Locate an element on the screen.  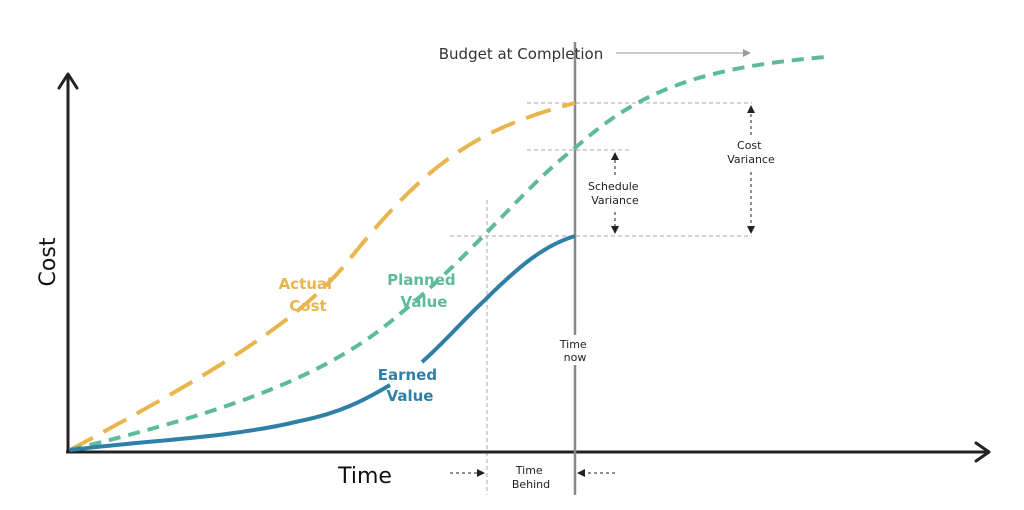
schedule-variance-label: Schedule Variance is located at coordinates (615, 193).